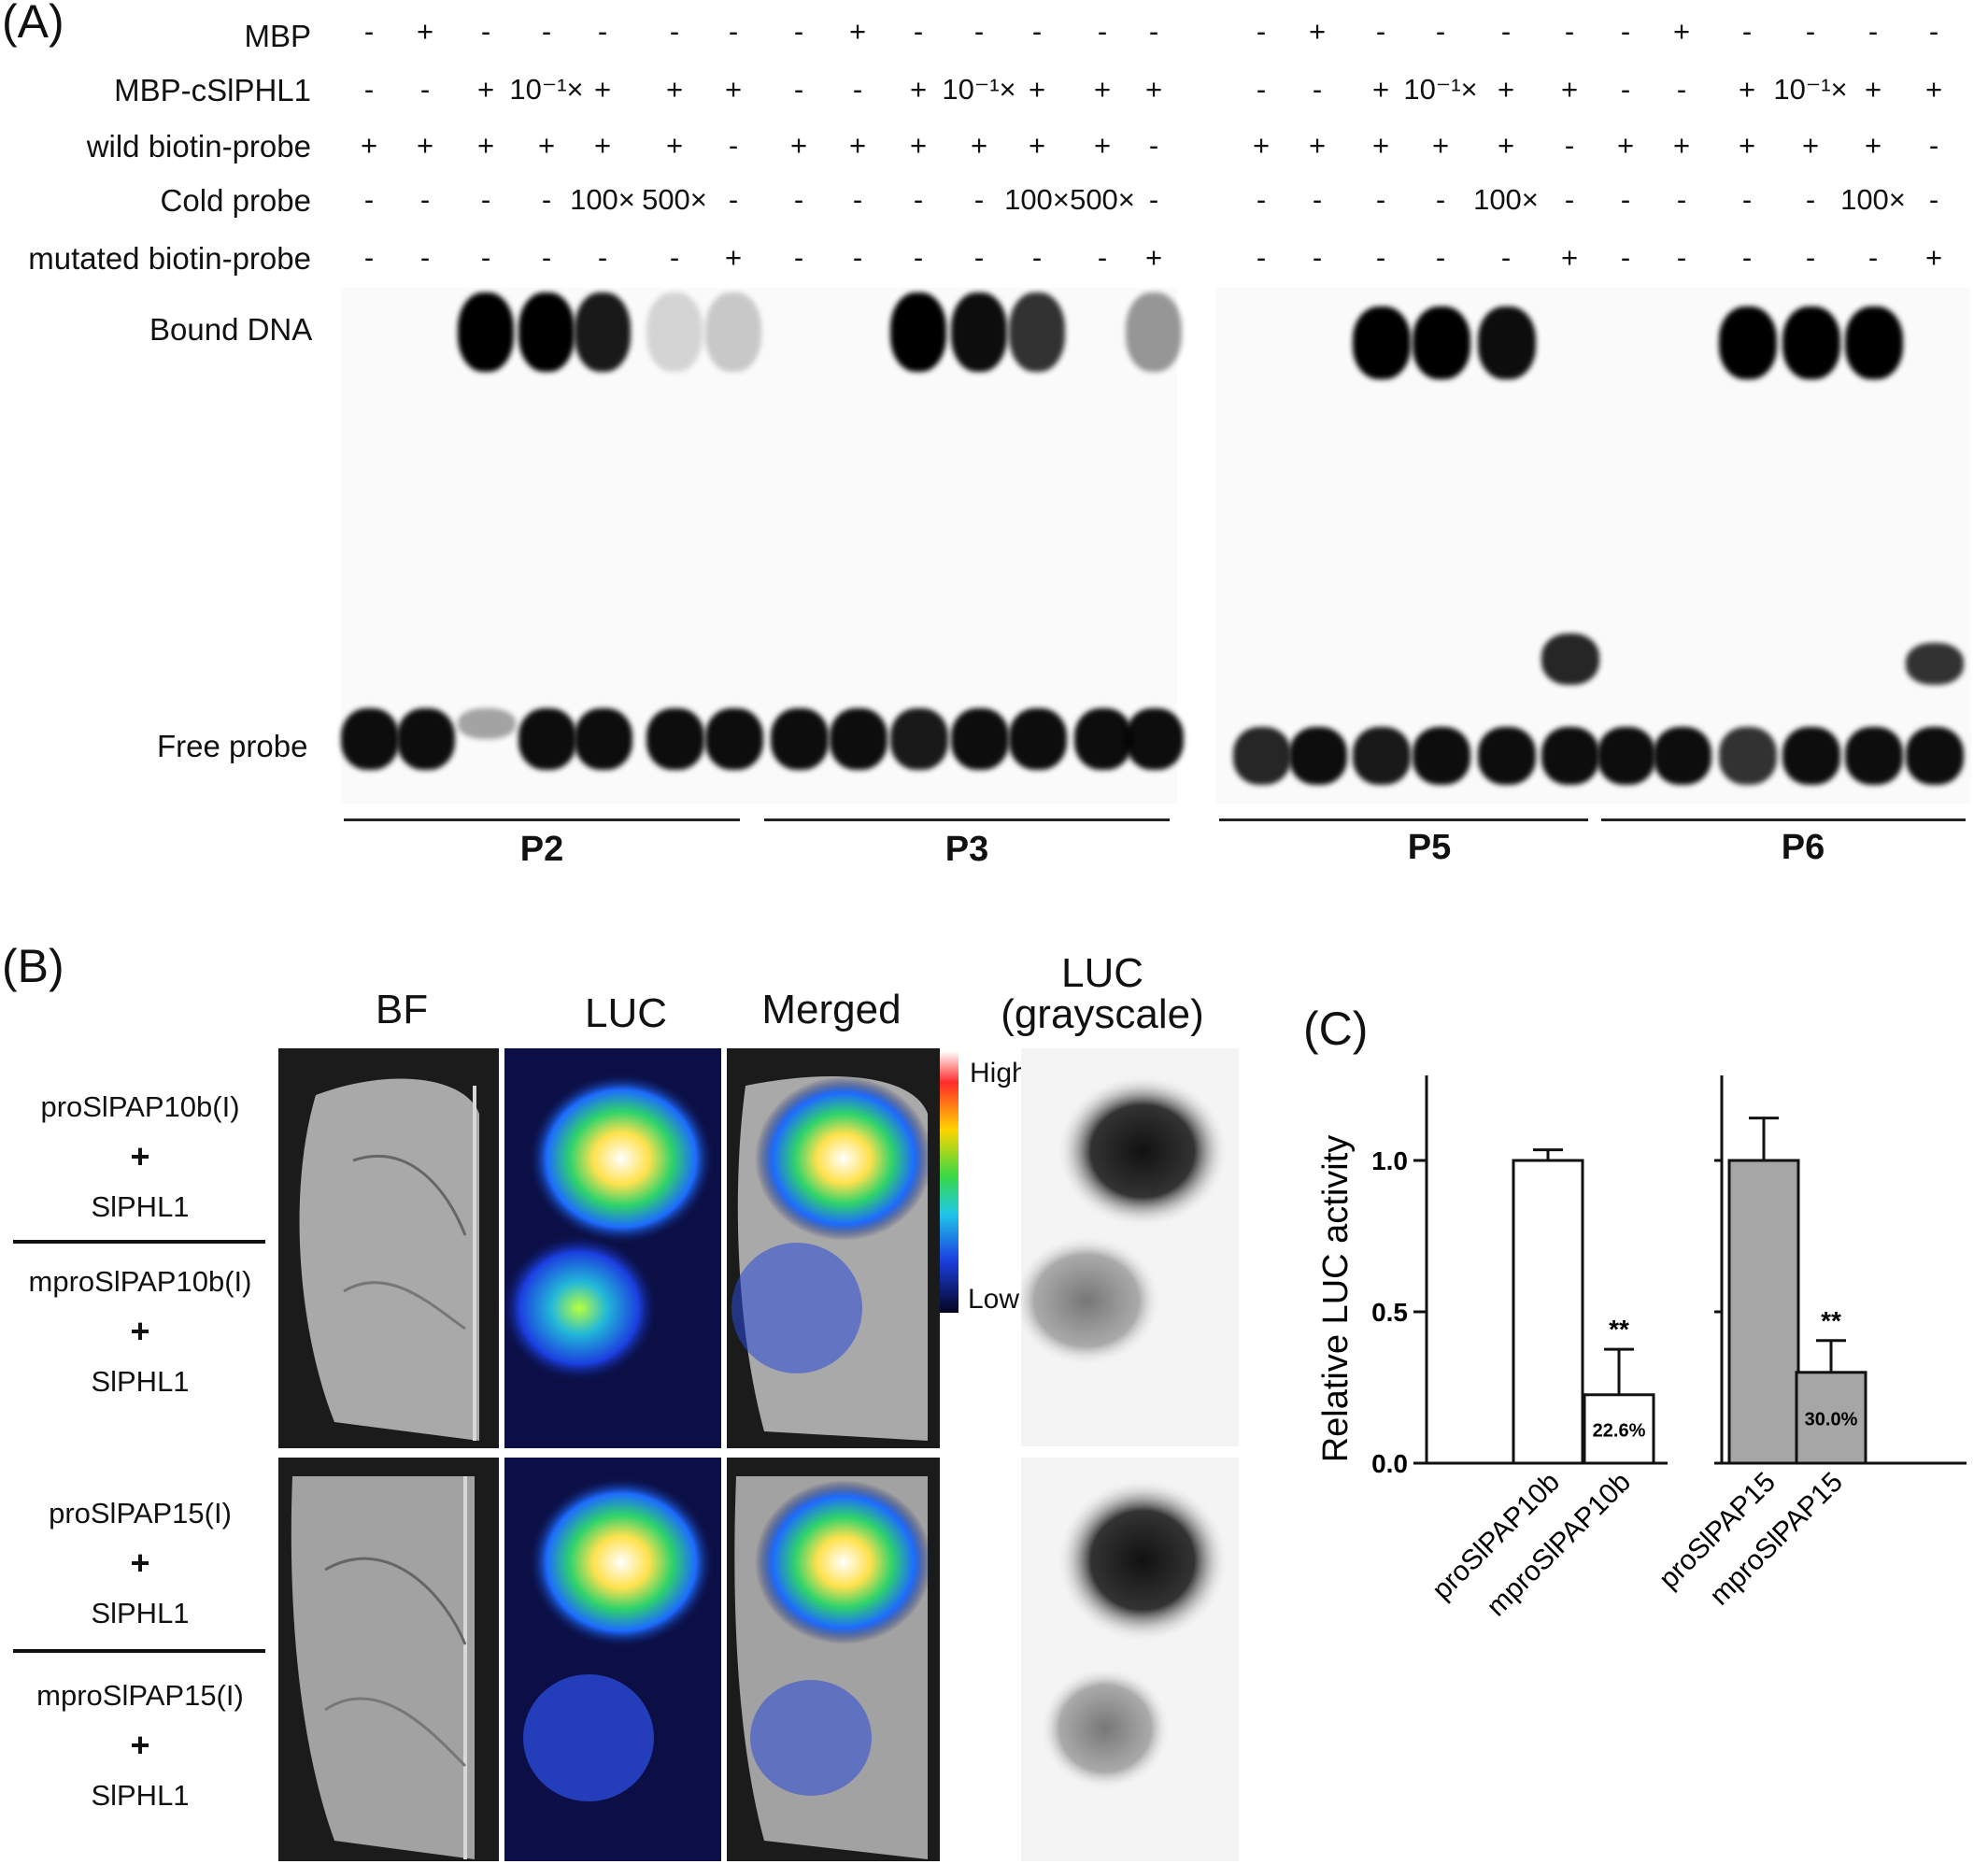 The image size is (1988, 1864). What do you see at coordinates (1935, 664) in the screenshot?
I see `shifted-mutant-band` at bounding box center [1935, 664].